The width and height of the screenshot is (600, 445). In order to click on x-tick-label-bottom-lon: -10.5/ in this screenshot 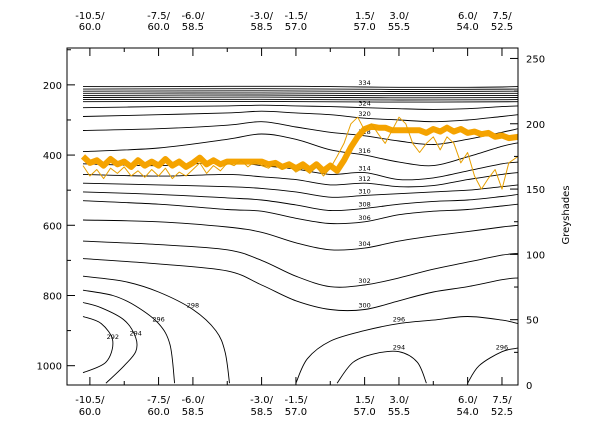, I will do `click(90, 400)`.